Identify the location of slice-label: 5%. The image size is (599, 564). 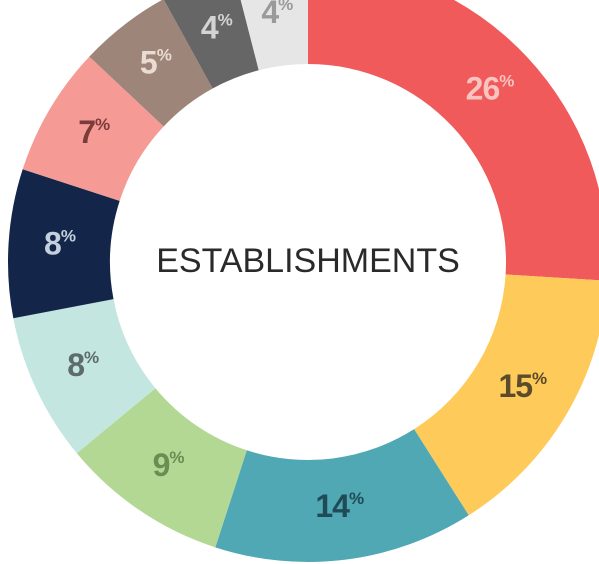
(156, 63).